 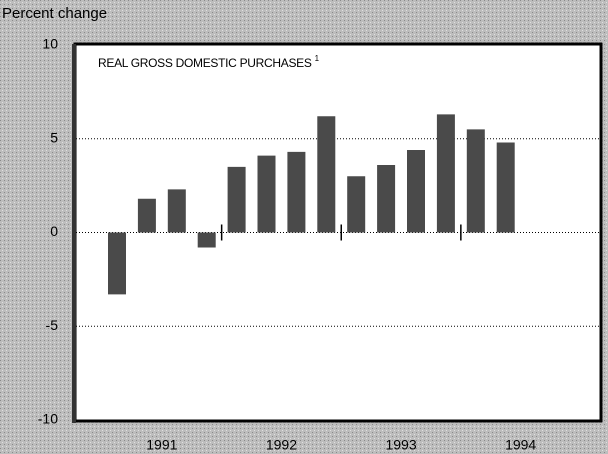 I want to click on chart-title: REAL GROSS DOMESTIC PURCHASES 1, so click(x=209, y=62).